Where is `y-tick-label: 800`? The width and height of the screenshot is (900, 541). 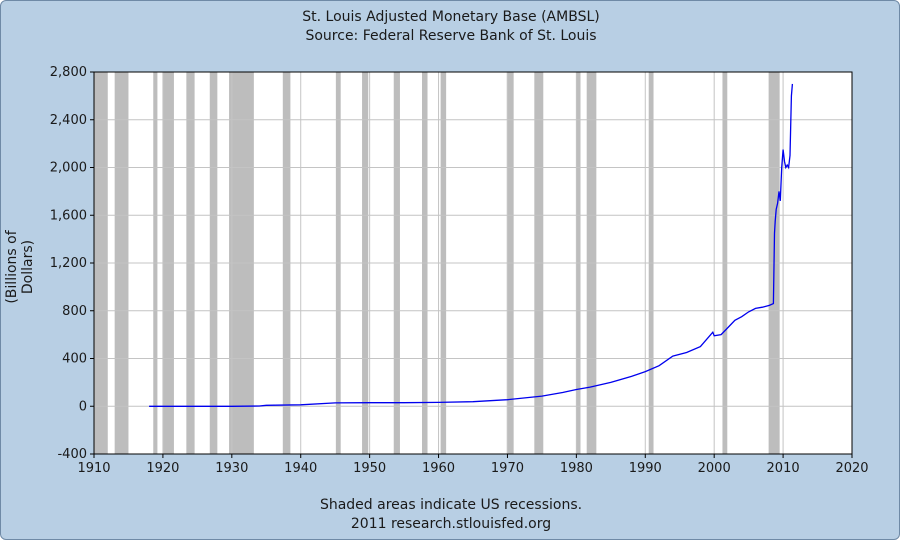 y-tick-label: 800 is located at coordinates (74, 311).